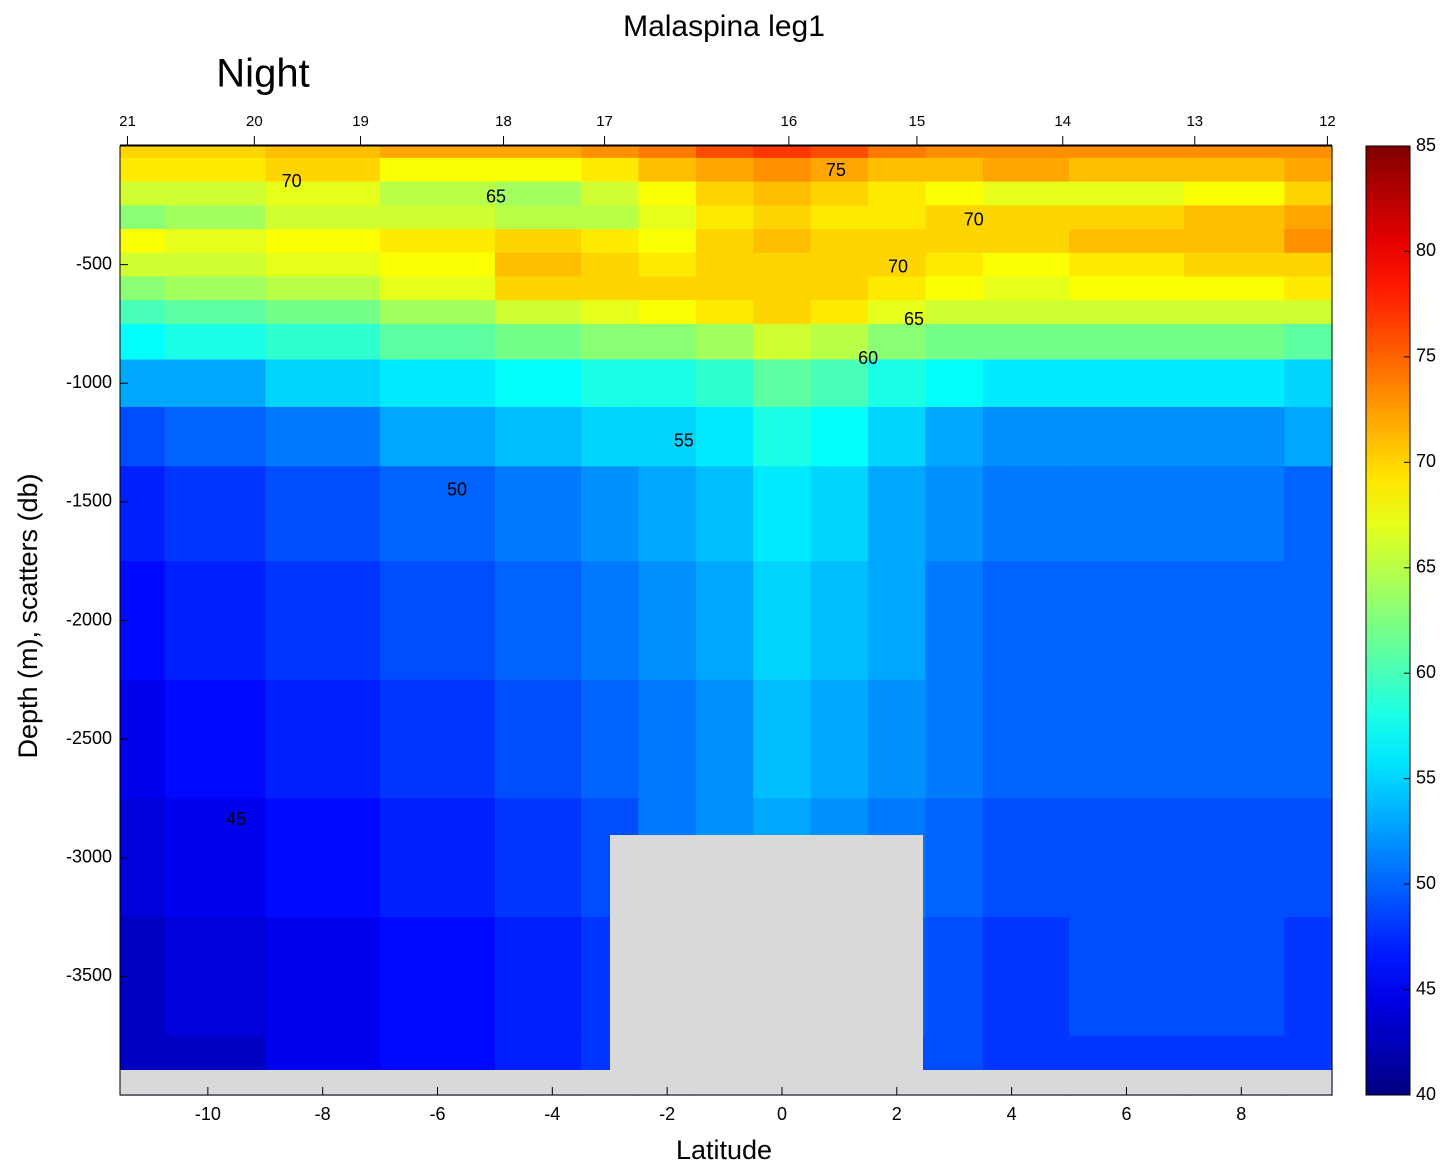  Describe the element at coordinates (496, 197) in the screenshot. I see `contour-label: 65` at that location.